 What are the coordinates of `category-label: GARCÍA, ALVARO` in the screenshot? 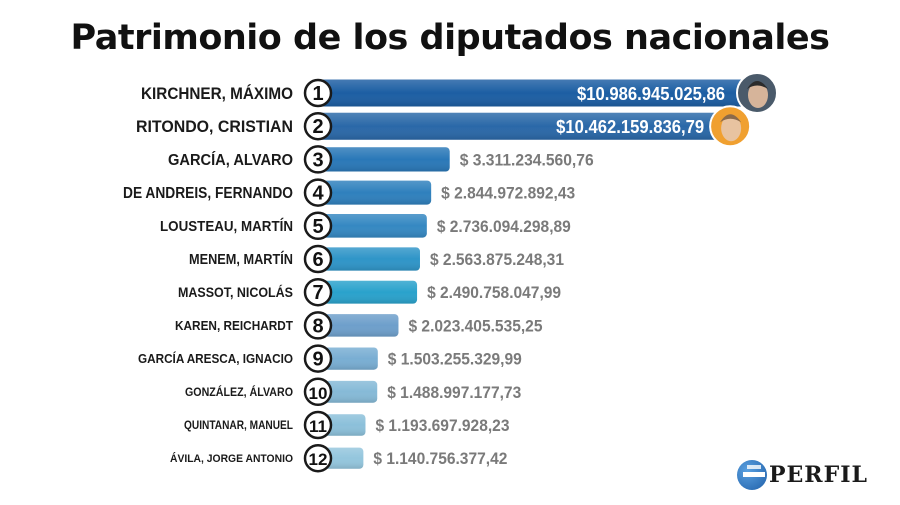 It's located at (230, 159).